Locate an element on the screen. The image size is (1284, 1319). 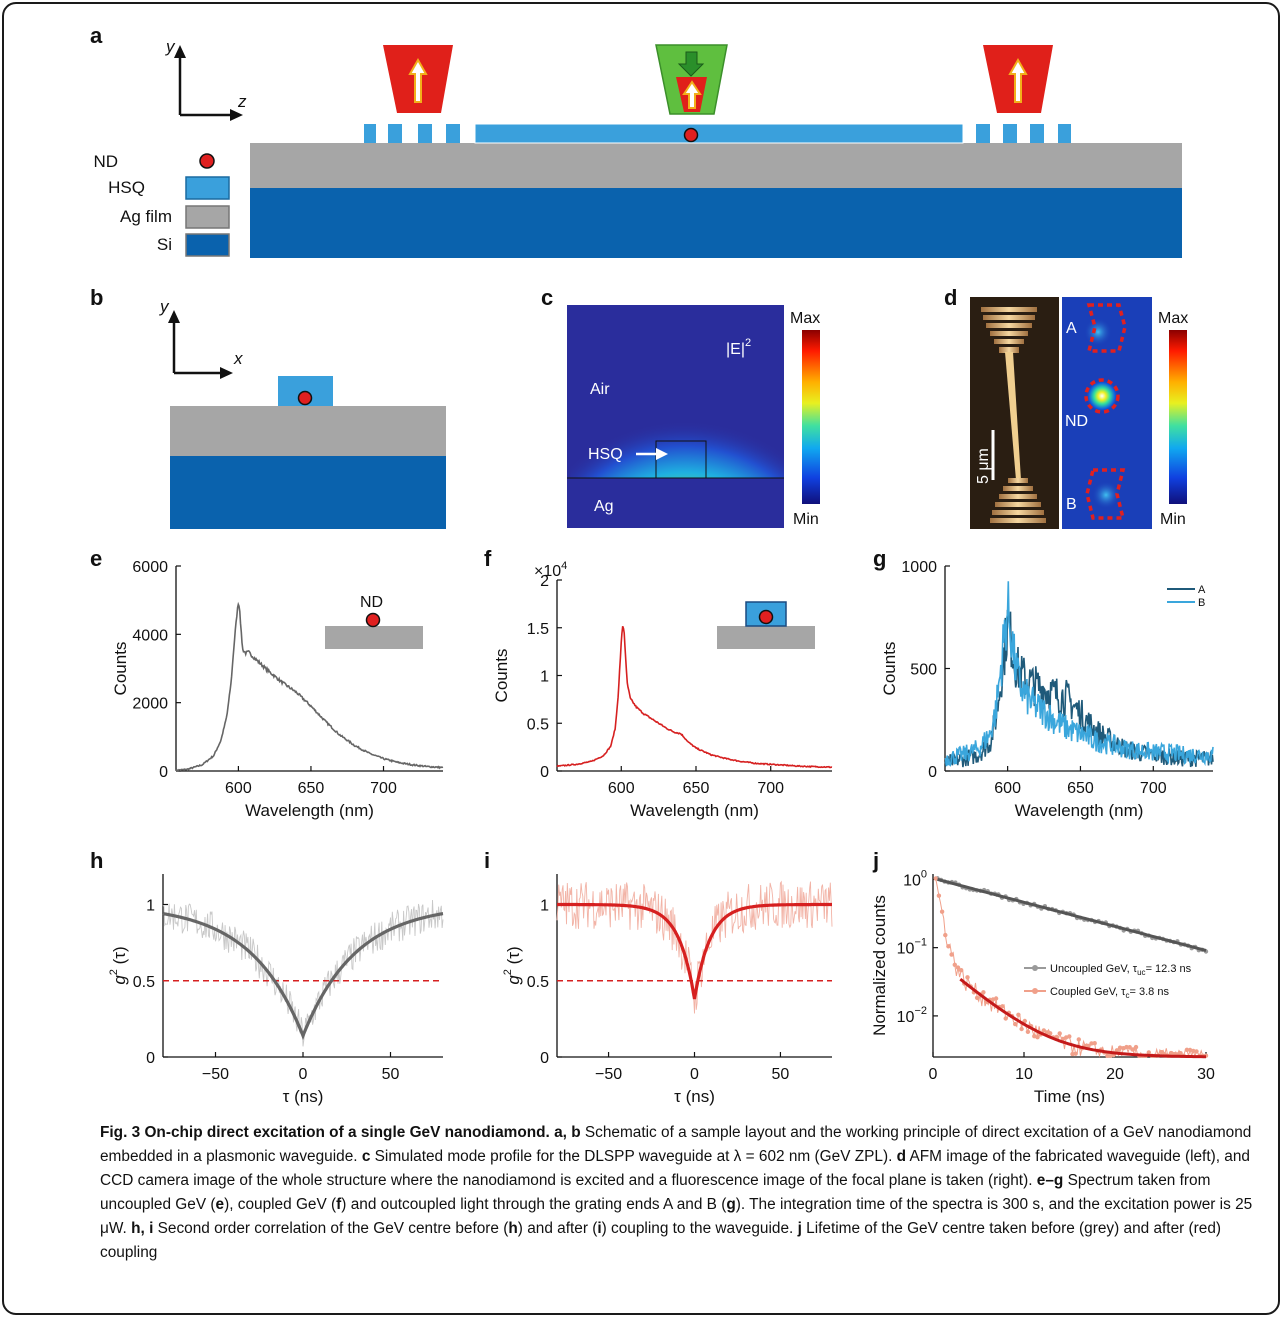
series-line is located at coordinates (309, 686).